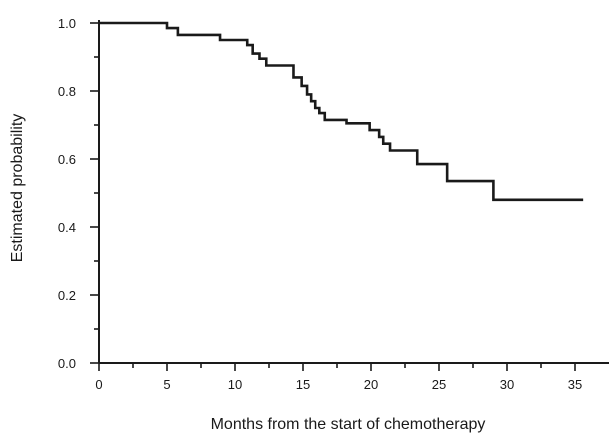 The height and width of the screenshot is (438, 610). What do you see at coordinates (371, 384) in the screenshot?
I see `x-tick-label: 20` at bounding box center [371, 384].